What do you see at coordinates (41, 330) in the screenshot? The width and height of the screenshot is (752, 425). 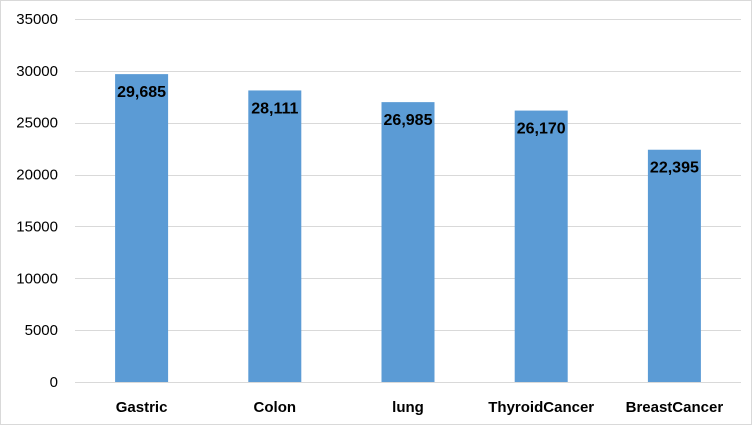 I see `y-tick-label: 5000` at bounding box center [41, 330].